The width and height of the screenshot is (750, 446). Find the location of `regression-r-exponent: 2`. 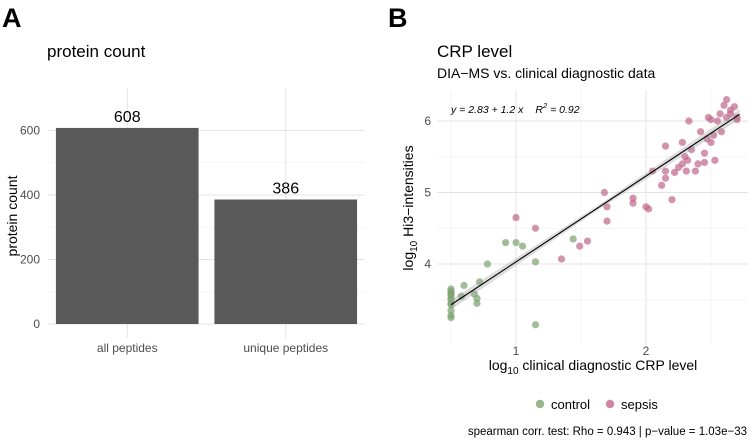

regression-r-exponent: 2 is located at coordinates (545, 105).